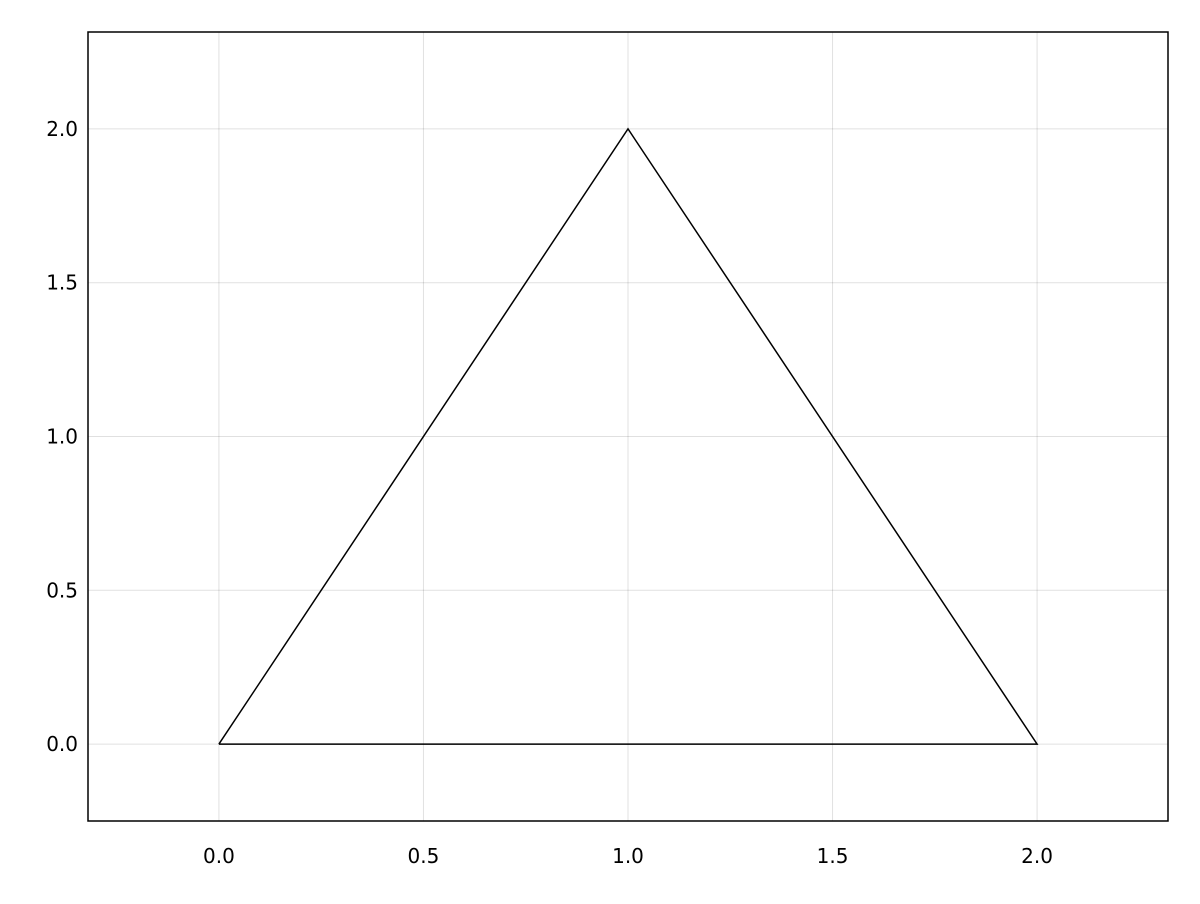 The height and width of the screenshot is (904, 1200). I want to click on x-tick-label: 1.5, so click(833, 856).